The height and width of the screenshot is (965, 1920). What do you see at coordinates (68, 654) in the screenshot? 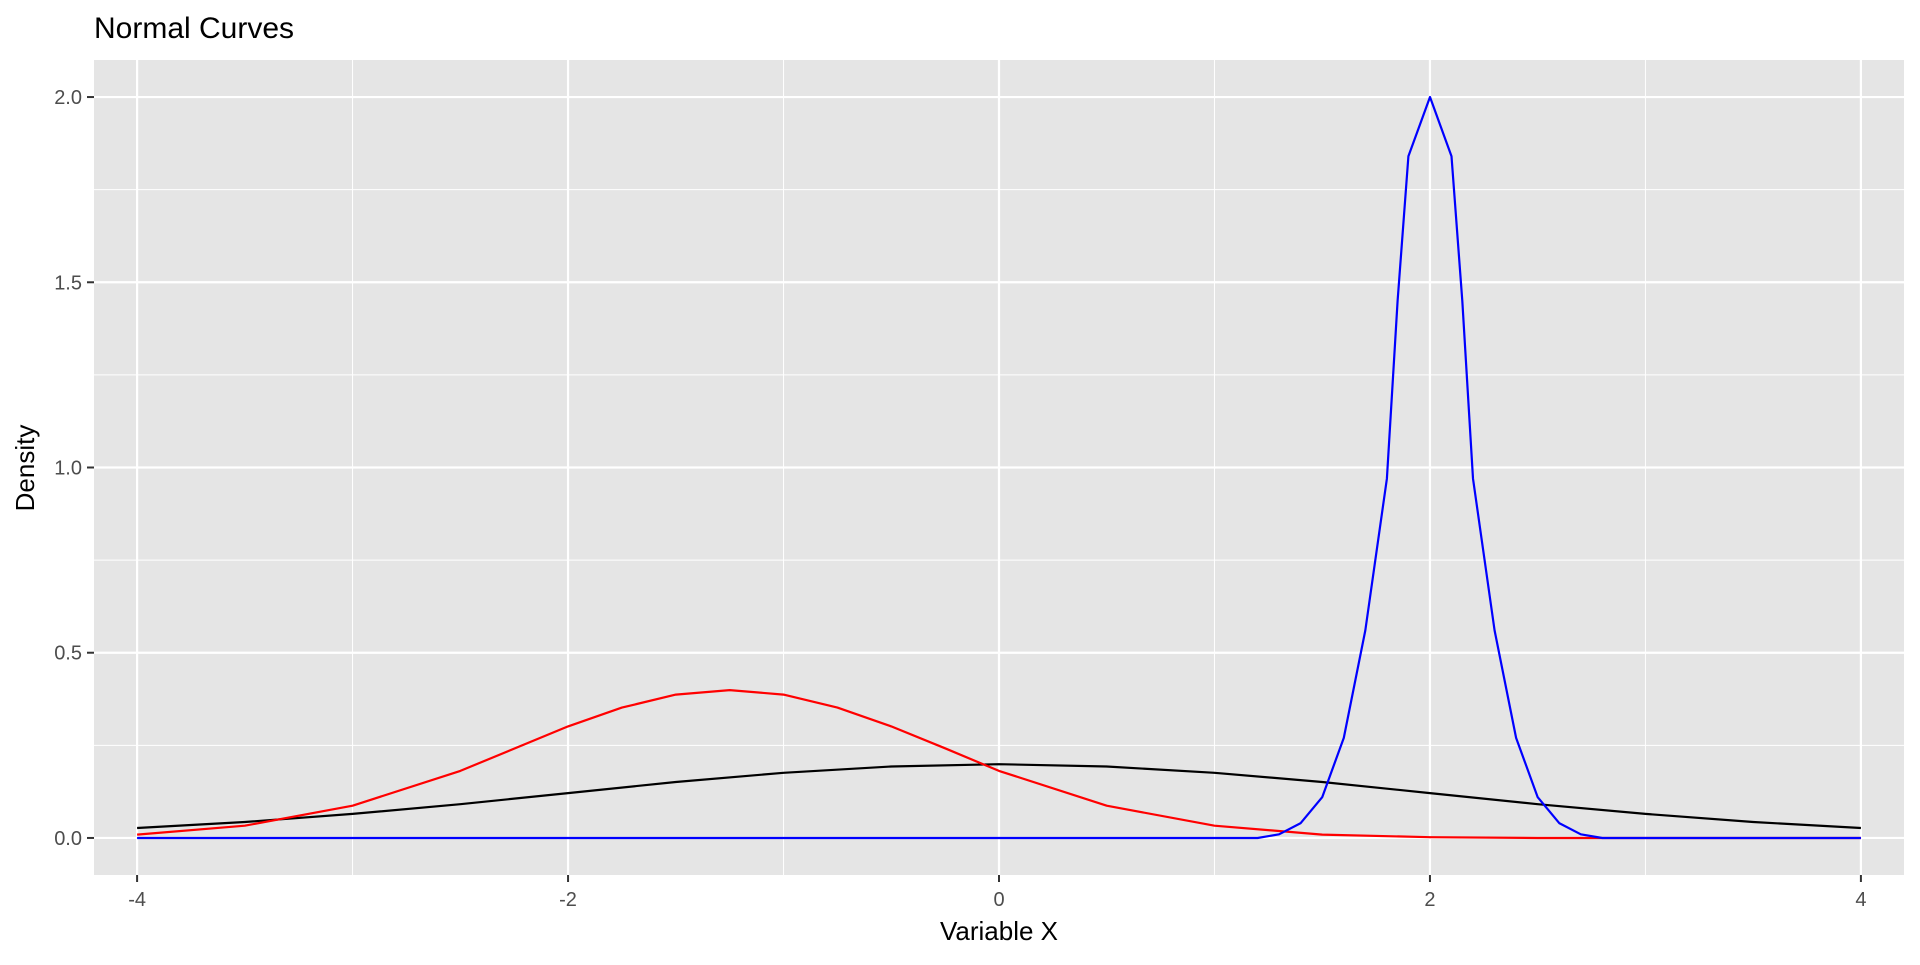
I see `y-tick-label: 0.5` at bounding box center [68, 654].